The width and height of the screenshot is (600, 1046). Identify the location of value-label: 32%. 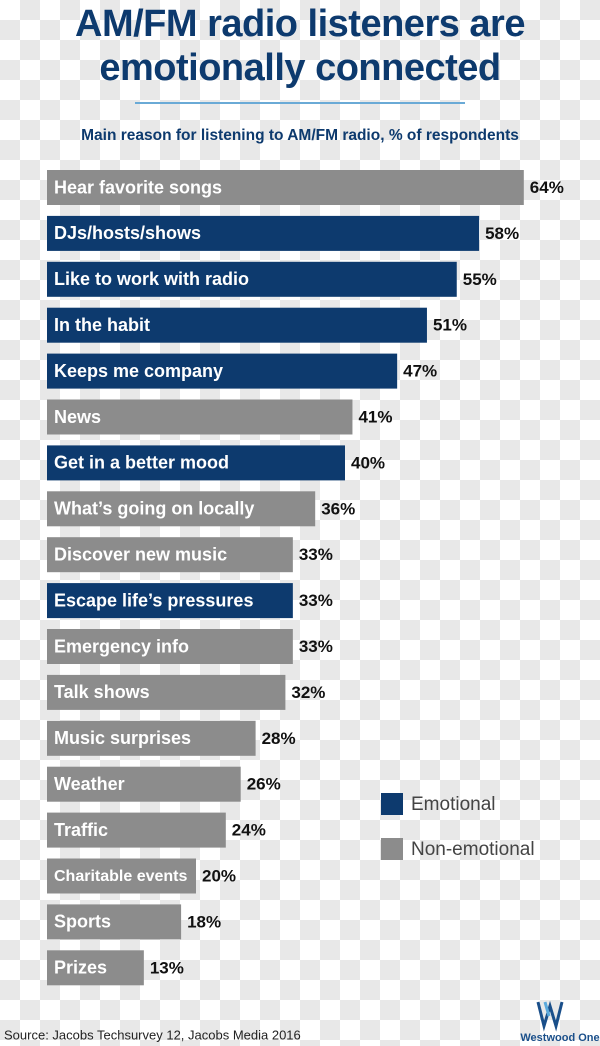
(308, 692).